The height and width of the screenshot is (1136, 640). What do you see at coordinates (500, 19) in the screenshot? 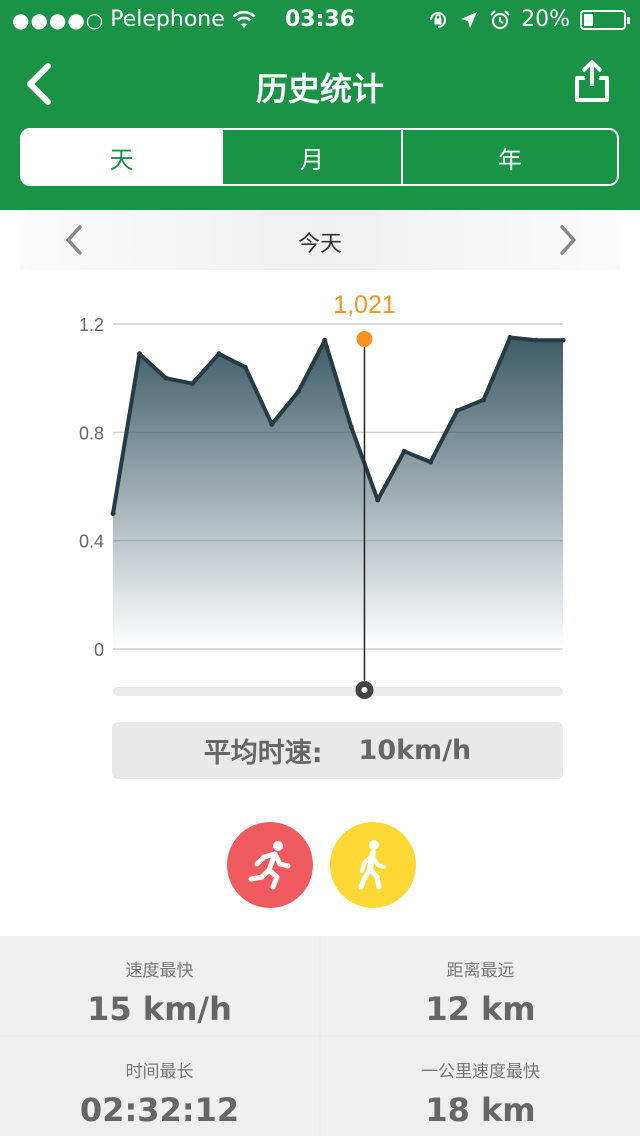
I see `alarm-icon` at bounding box center [500, 19].